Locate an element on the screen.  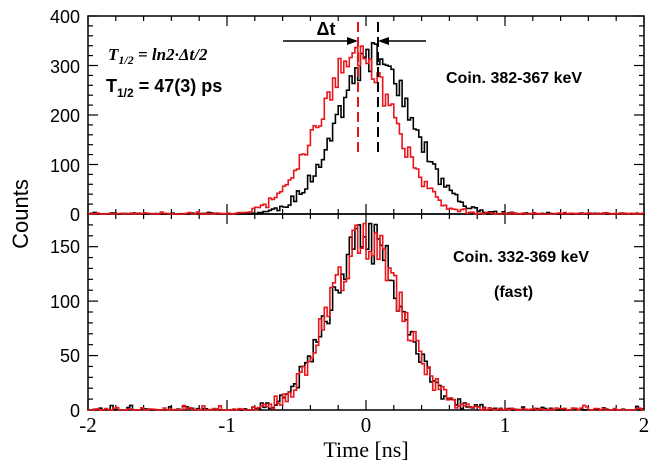
x-axis-title: Time [ns] is located at coordinates (365, 449).